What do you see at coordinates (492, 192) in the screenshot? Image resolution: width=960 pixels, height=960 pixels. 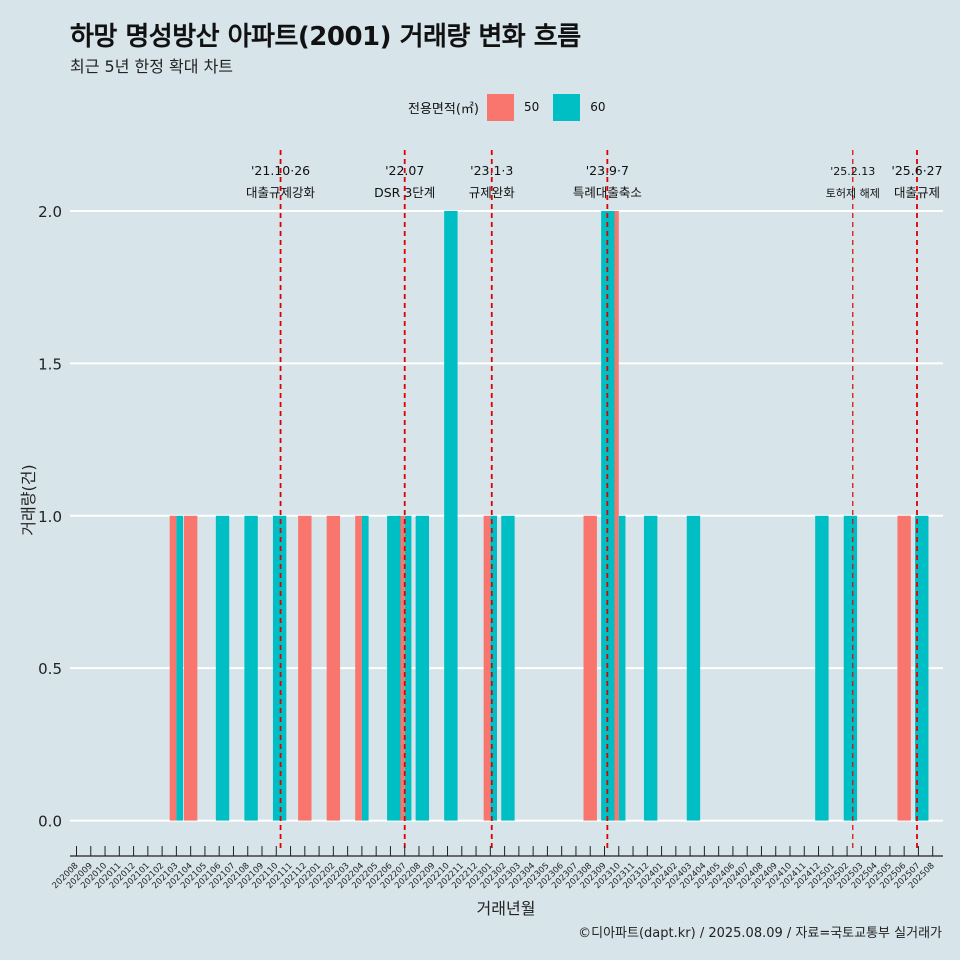 I see `event-name-label: 규제완화` at bounding box center [492, 192].